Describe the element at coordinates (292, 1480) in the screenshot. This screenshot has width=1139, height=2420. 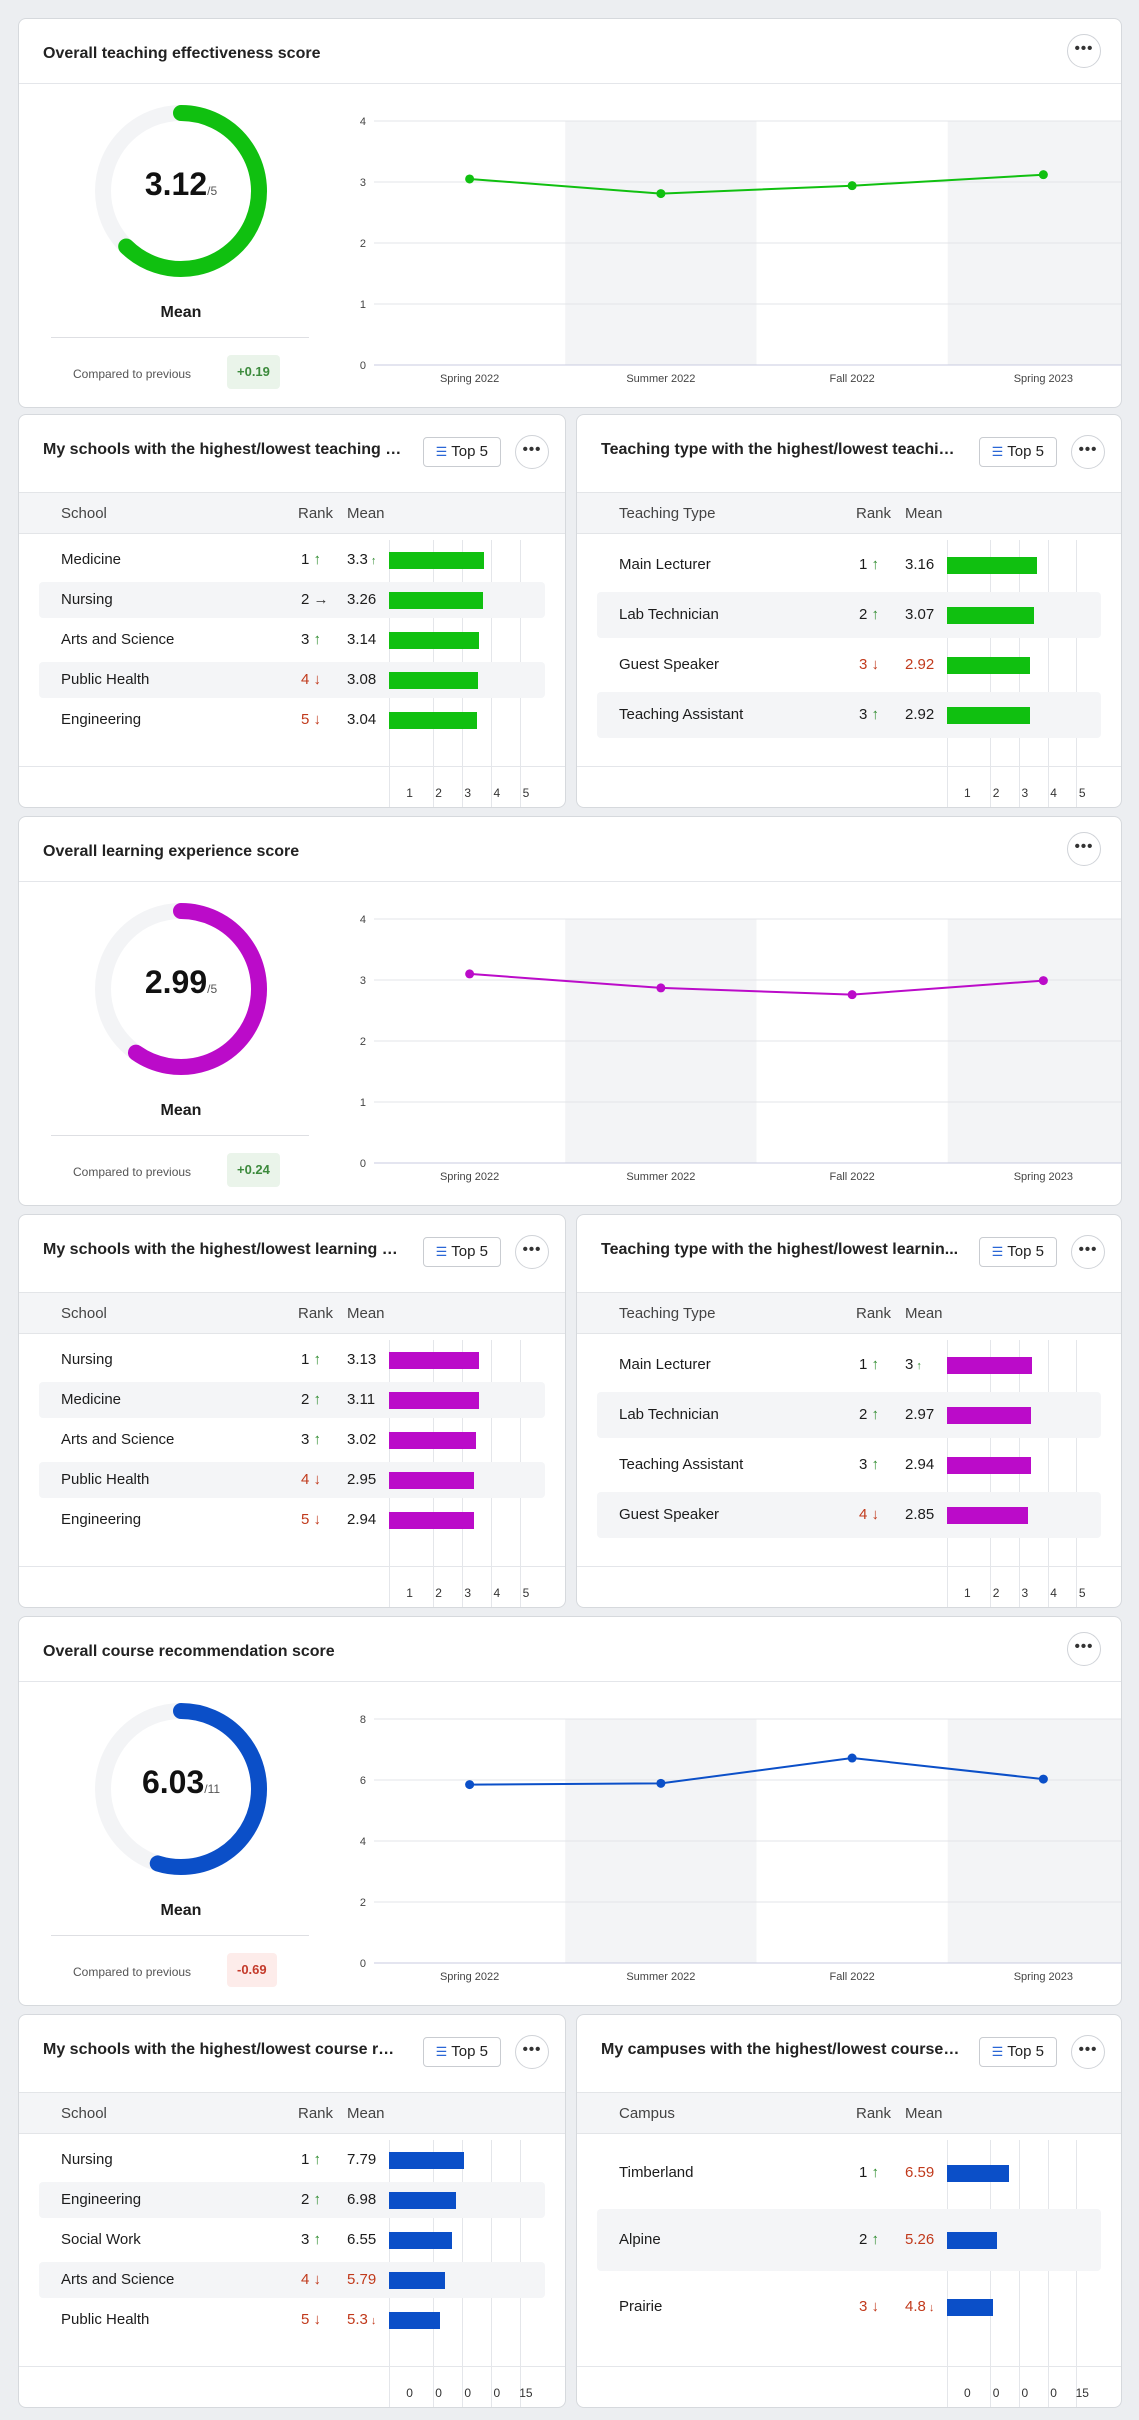
I see `table-row: Public Health 4 ↓ 2.95` at that location.